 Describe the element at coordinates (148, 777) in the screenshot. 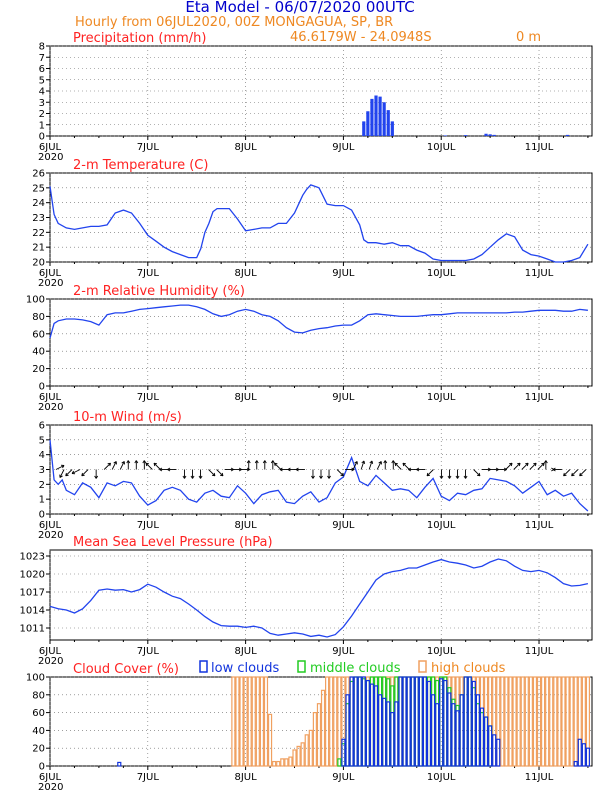

I see `x-tick-label: 7JUL` at that location.